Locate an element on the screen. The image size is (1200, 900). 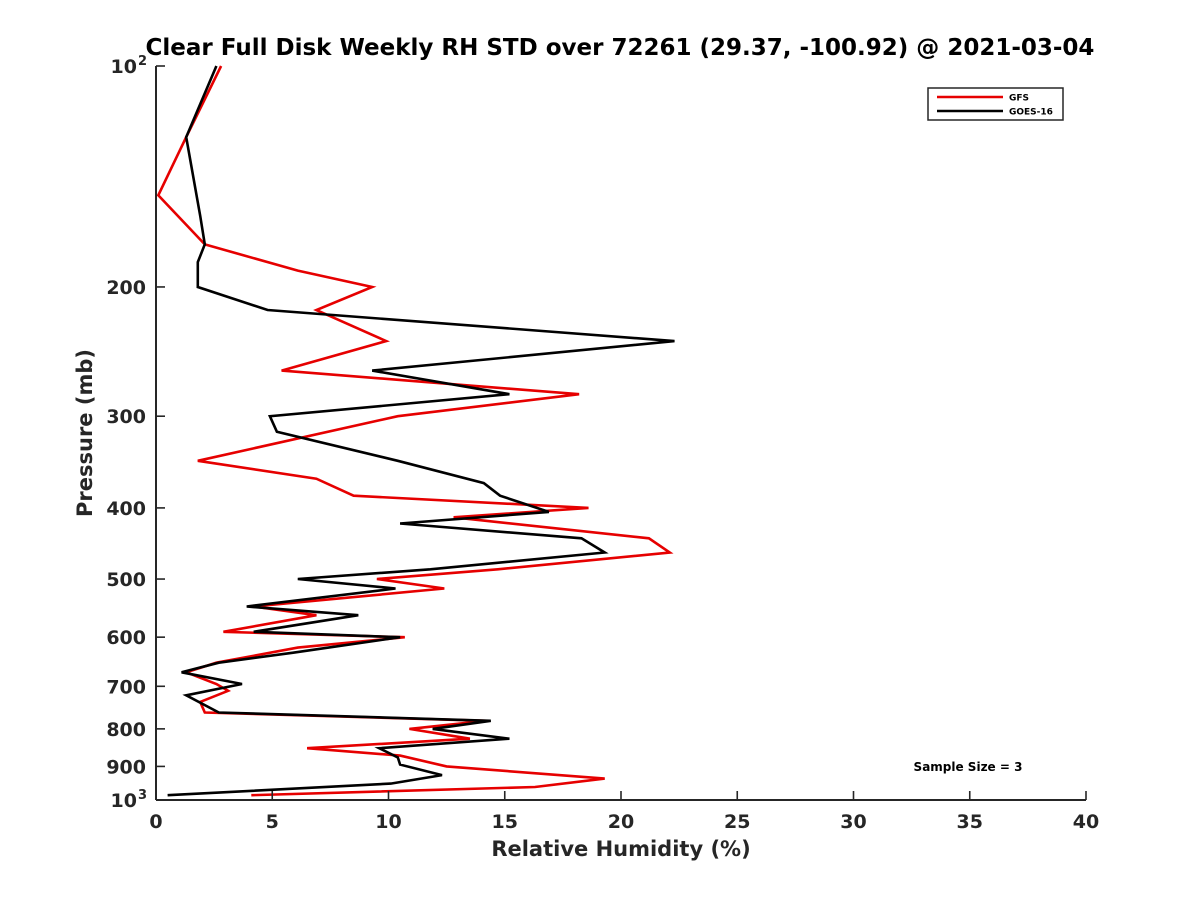
x-tick-label: 30 is located at coordinates (853, 822).